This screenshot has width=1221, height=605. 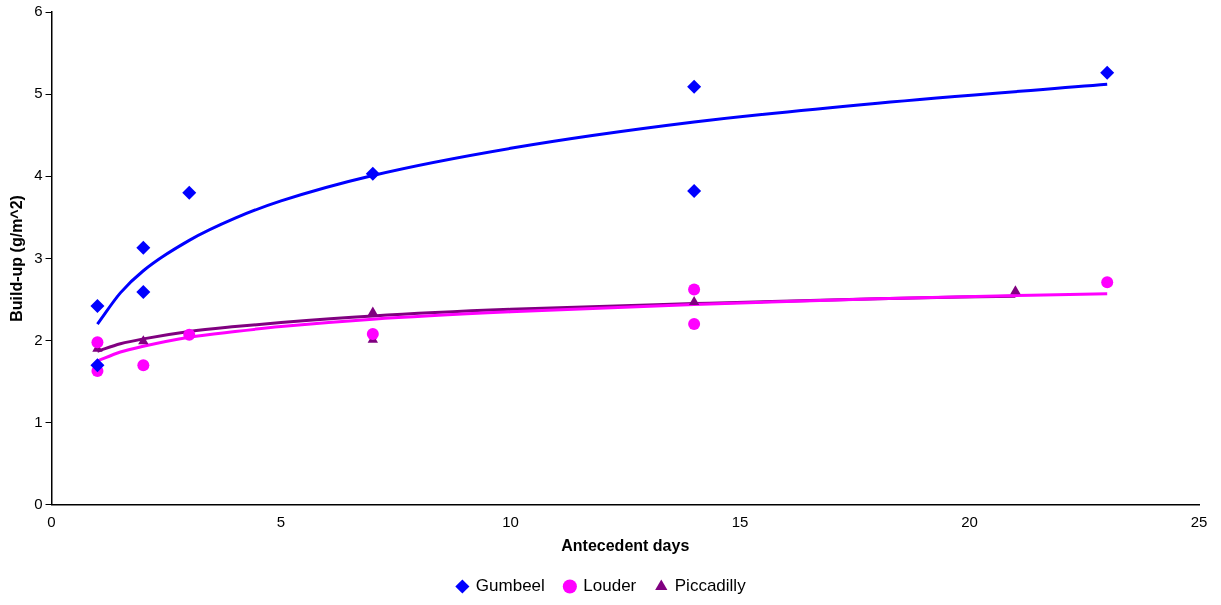 What do you see at coordinates (38, 93) in the screenshot?
I see `y-tick-label: 5` at bounding box center [38, 93].